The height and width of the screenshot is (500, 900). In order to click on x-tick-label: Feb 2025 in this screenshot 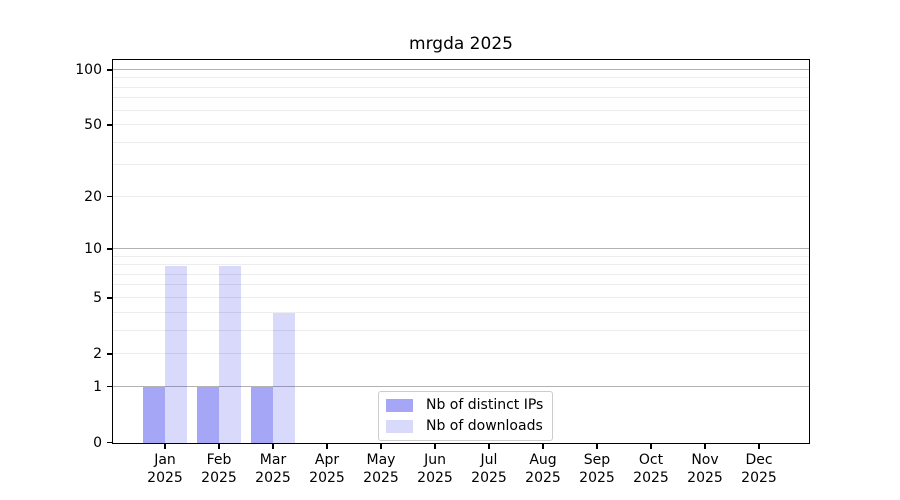, I will do `click(219, 469)`.